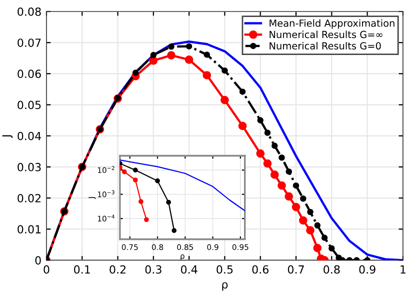 The width and height of the screenshot is (415, 295). I want to click on y-tick-label: 0.06, so click(29, 74).